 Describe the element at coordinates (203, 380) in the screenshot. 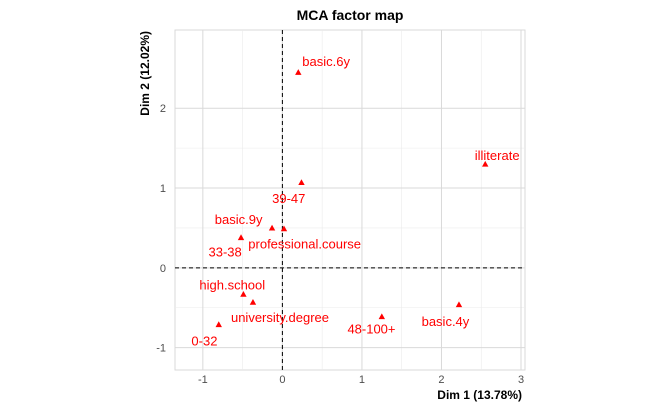

I see `x-tick-label: -1` at that location.